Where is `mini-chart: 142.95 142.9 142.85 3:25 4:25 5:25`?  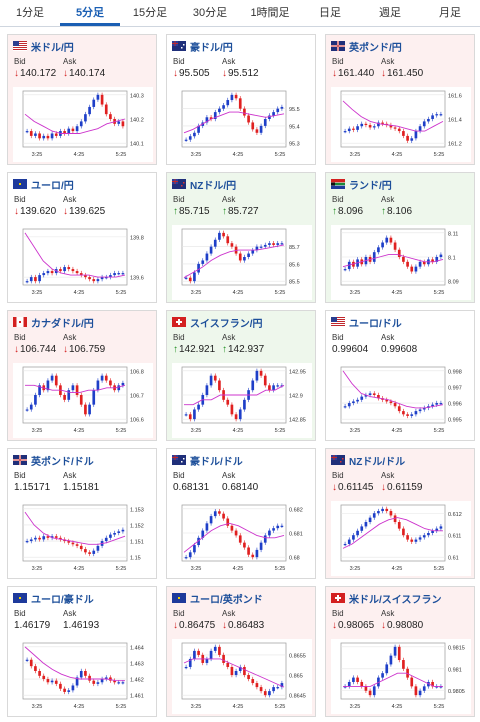 mini-chart: 142.95 142.9 142.85 3:25 4:25 5:25 is located at coordinates (242, 400).